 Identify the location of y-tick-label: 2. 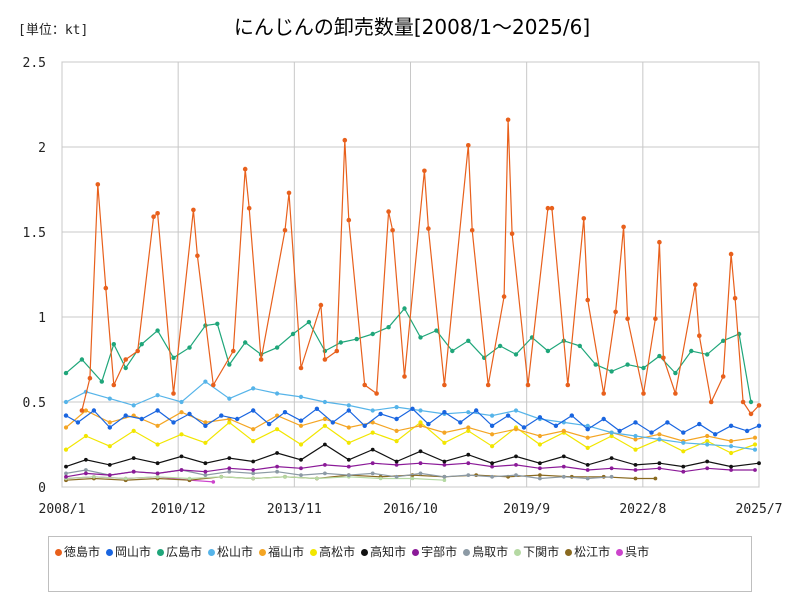
(42, 148).